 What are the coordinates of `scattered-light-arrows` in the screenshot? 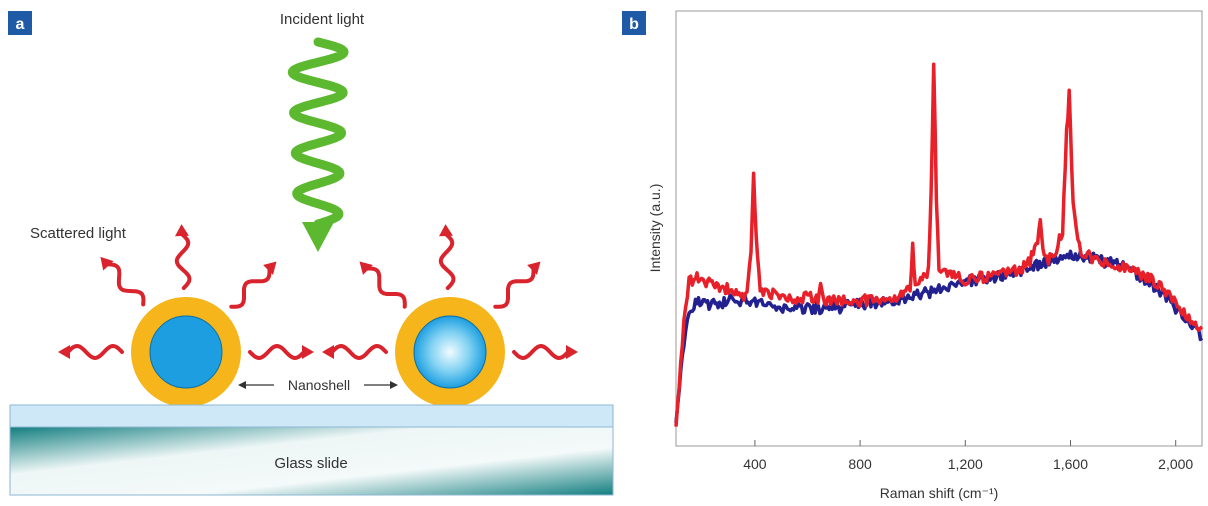 It's located at (318, 292).